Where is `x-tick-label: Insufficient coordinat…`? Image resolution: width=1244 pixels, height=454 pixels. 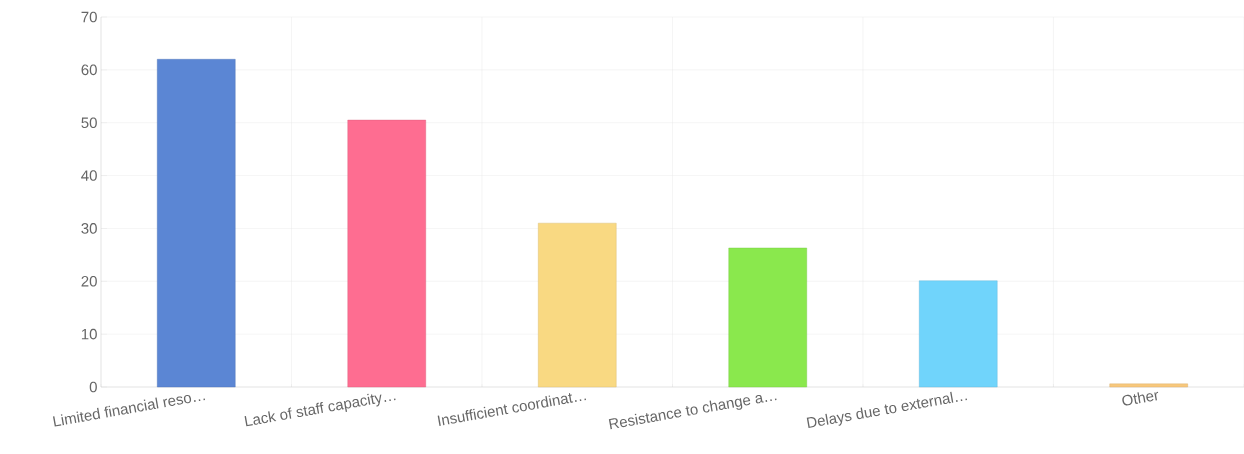
x-tick-label: Insufficient coordinat… is located at coordinates (512, 409).